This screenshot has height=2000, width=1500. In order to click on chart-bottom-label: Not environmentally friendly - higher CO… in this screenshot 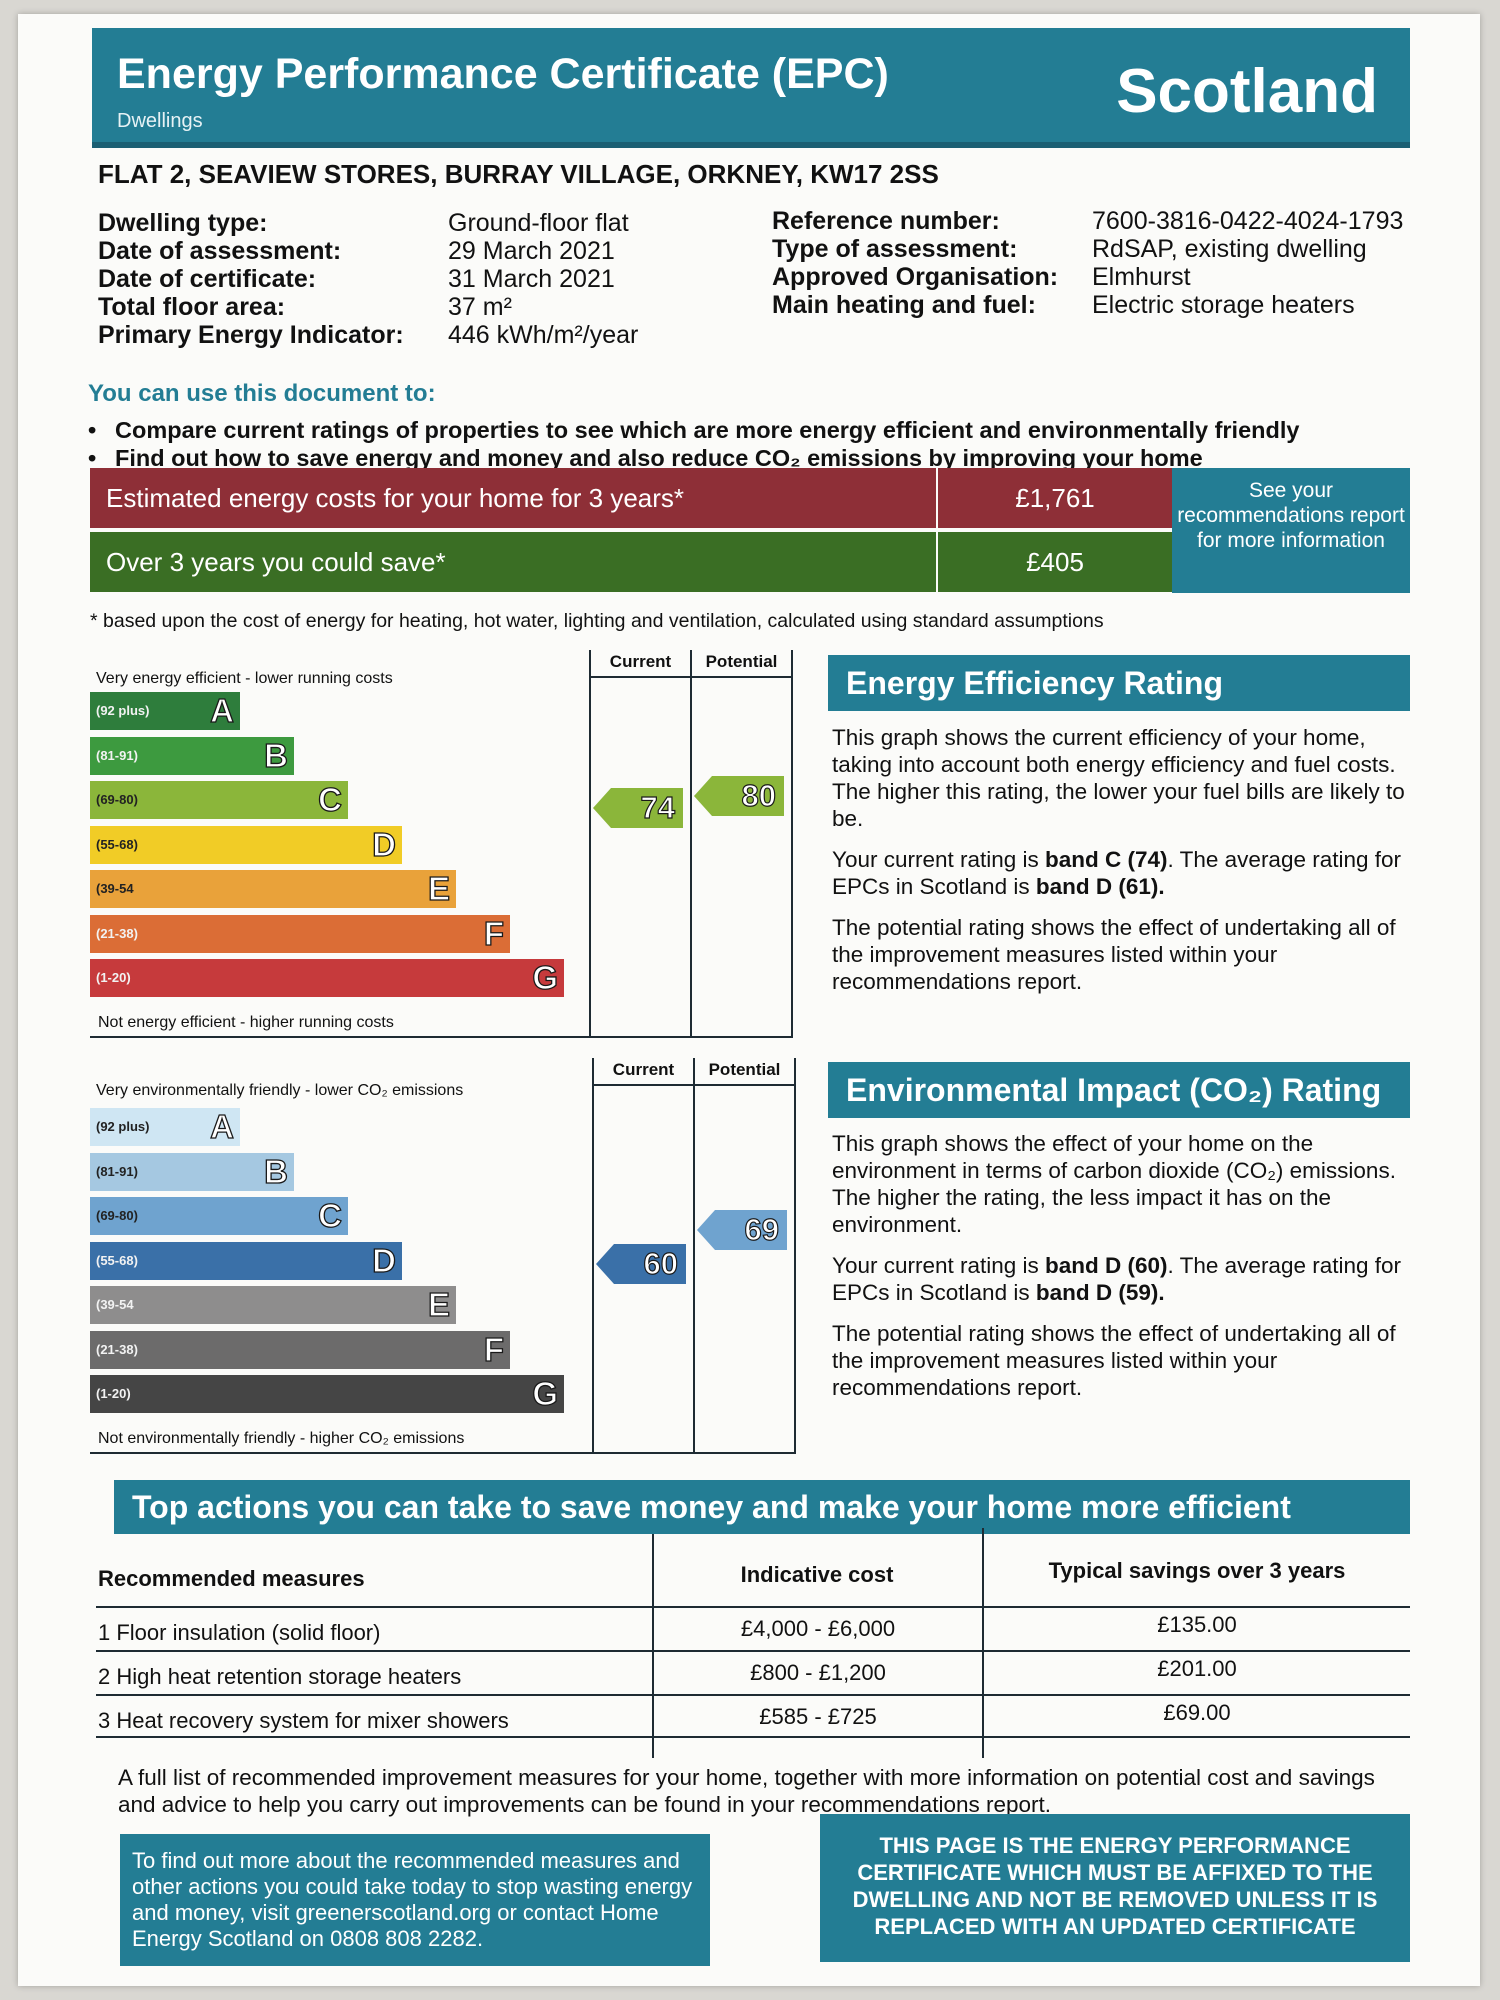, I will do `click(281, 1438)`.